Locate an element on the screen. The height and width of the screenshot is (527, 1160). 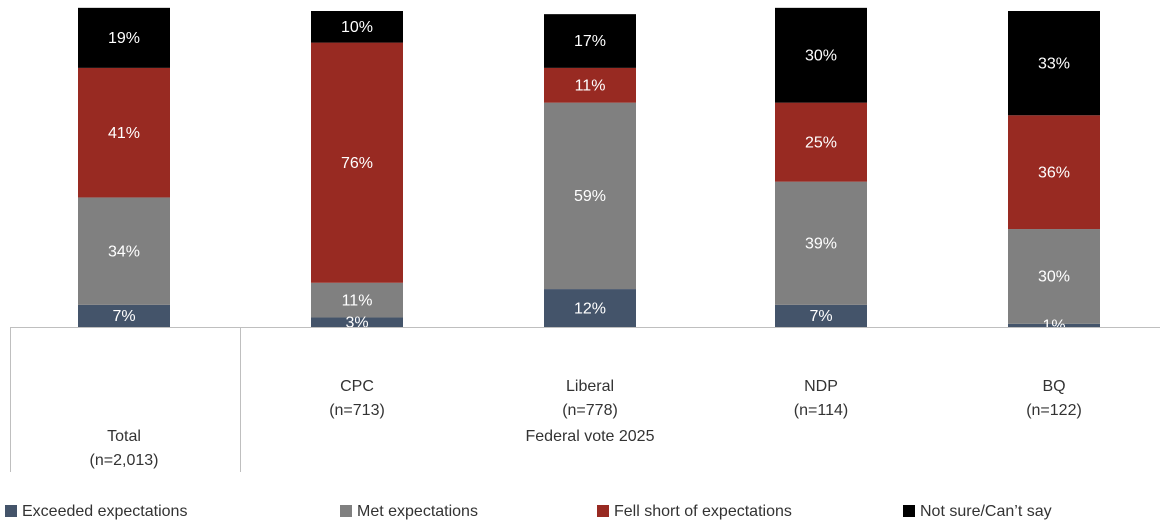
data-label: 33% is located at coordinates (1054, 63).